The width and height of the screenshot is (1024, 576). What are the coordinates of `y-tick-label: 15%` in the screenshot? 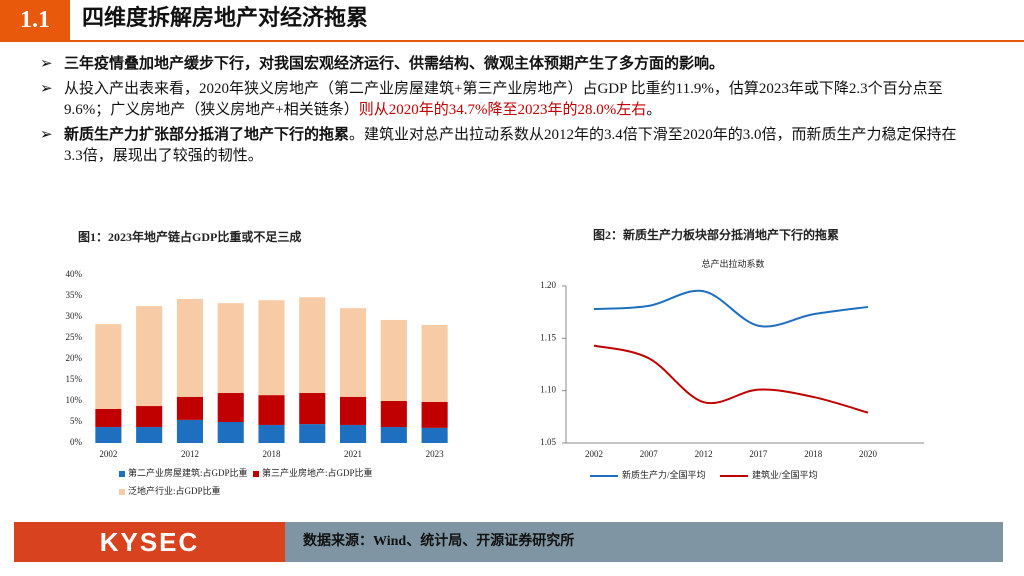 It's located at (74, 379).